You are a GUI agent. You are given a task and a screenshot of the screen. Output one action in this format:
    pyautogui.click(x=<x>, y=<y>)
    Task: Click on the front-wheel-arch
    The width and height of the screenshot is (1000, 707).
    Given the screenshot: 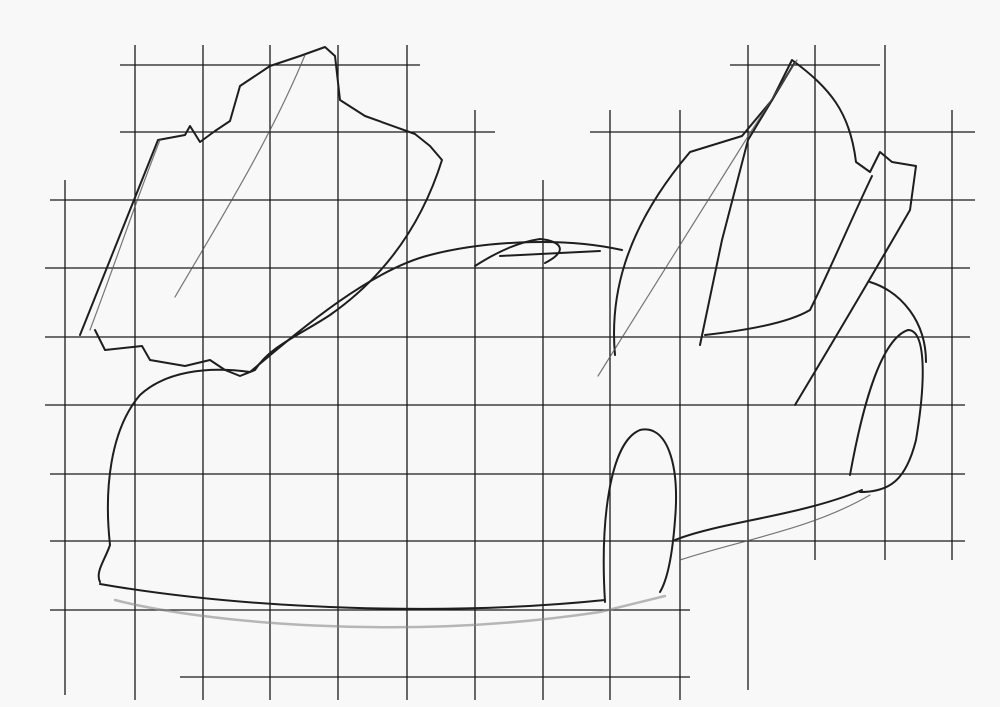 What is the action you would take?
    pyautogui.click(x=639, y=515)
    